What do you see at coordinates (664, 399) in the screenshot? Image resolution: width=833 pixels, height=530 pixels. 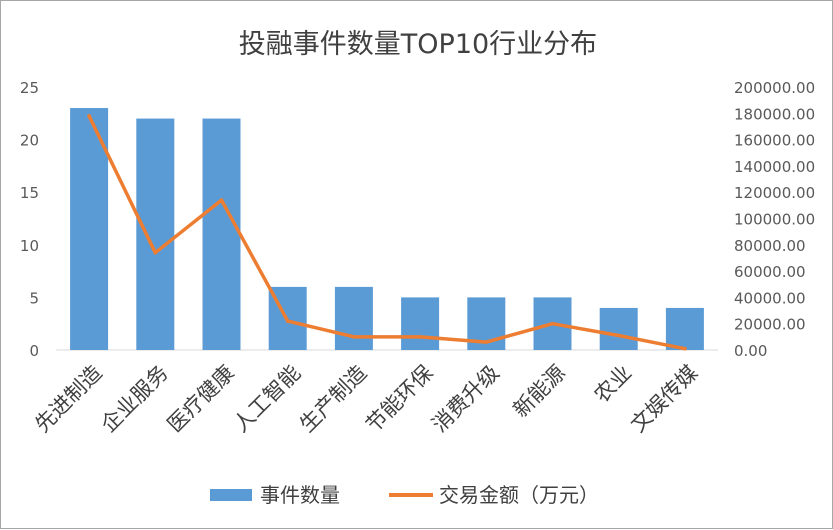 I see `category-label: 文娱传媒` at bounding box center [664, 399].